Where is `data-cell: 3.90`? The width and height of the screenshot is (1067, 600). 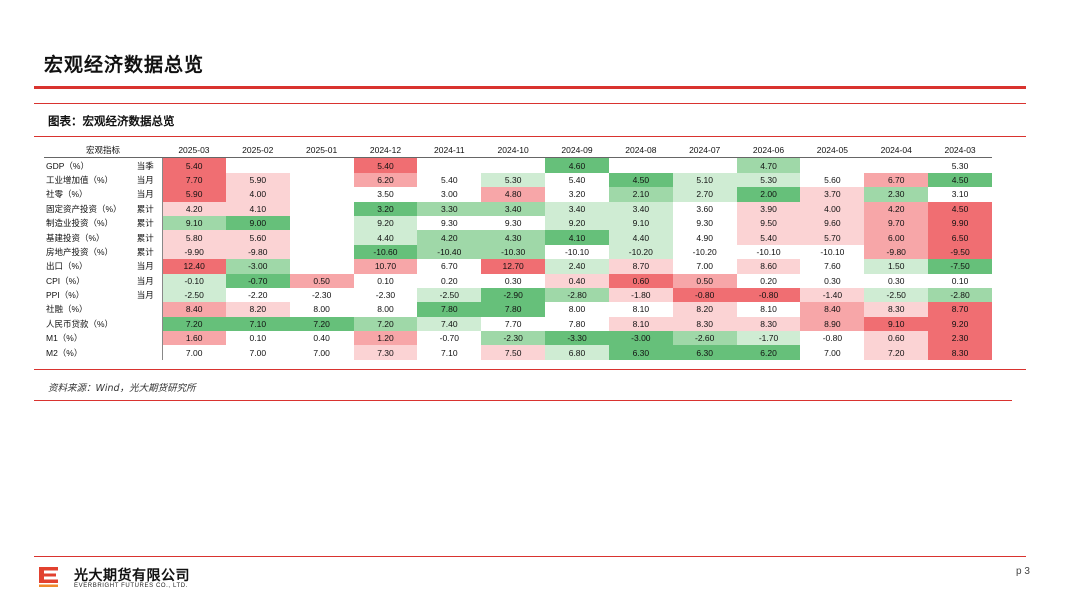
data-cell: 3.90 is located at coordinates (768, 208).